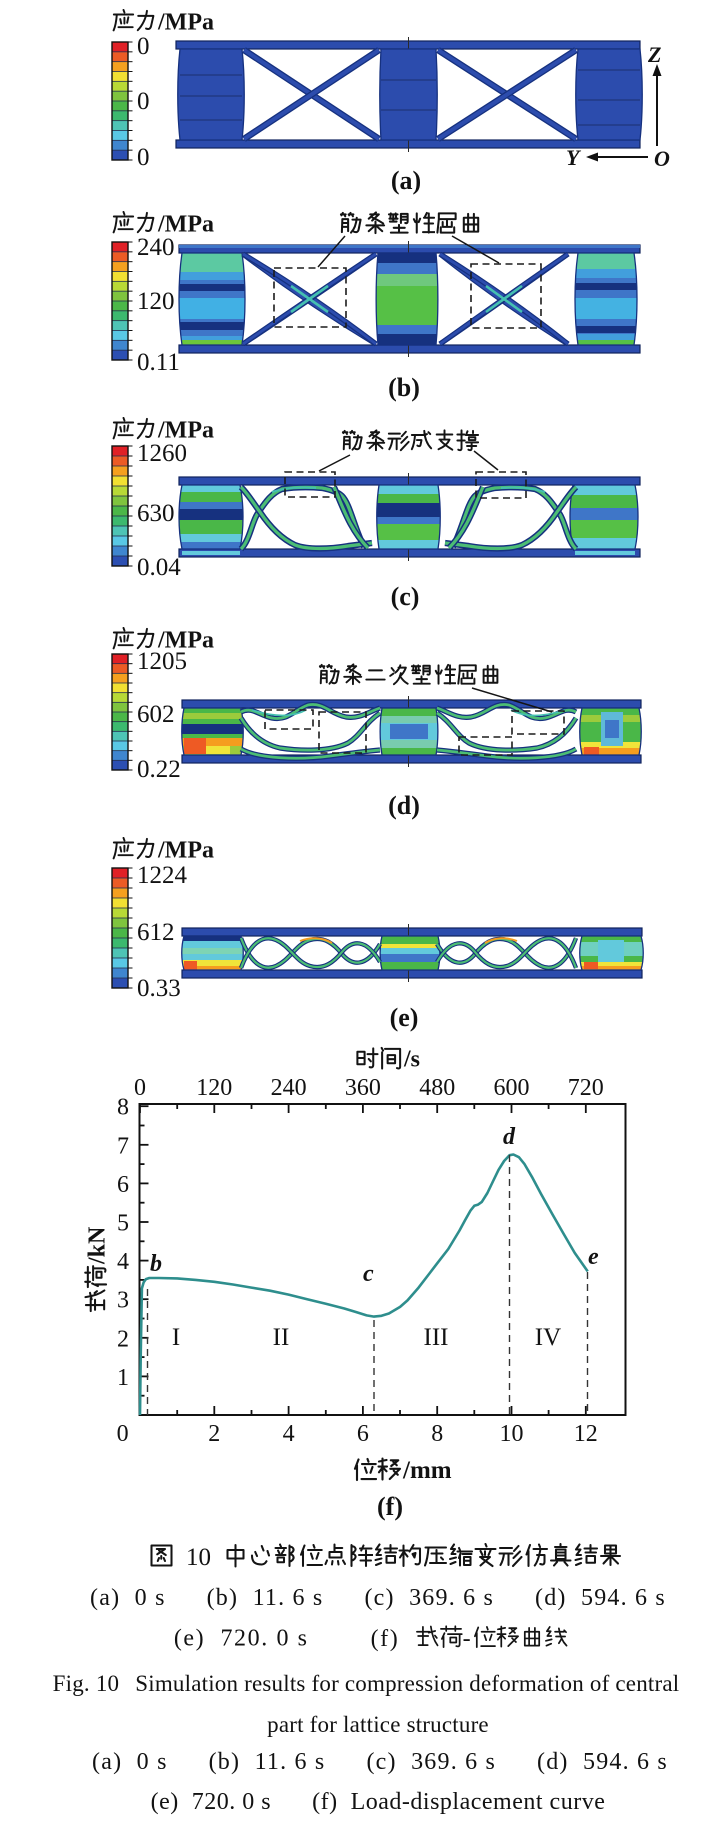 The height and width of the screenshot is (1832, 728). Describe the element at coordinates (574, 157) in the screenshot. I see `svg-text: Y` at that location.